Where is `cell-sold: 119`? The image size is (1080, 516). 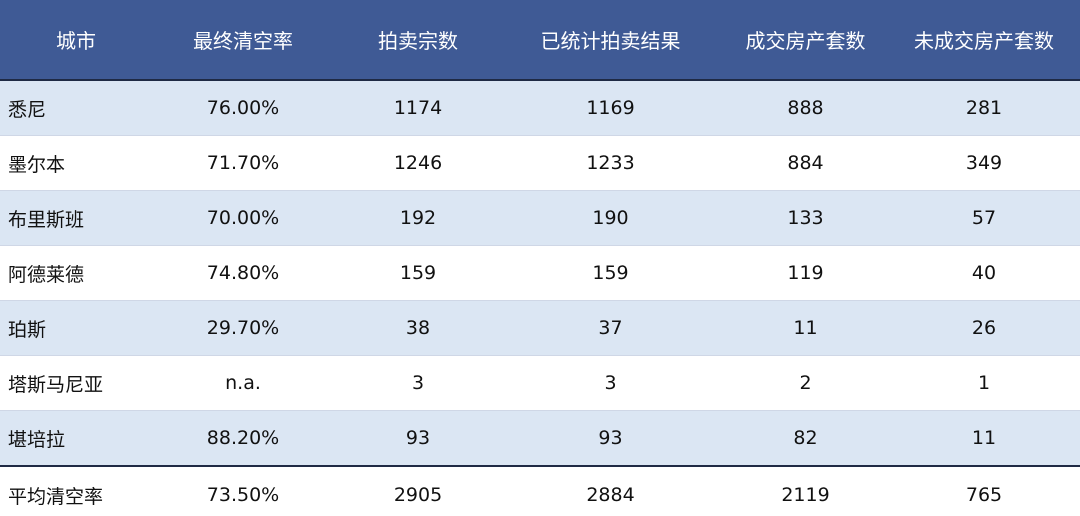
cell-sold: 119 is located at coordinates (805, 273).